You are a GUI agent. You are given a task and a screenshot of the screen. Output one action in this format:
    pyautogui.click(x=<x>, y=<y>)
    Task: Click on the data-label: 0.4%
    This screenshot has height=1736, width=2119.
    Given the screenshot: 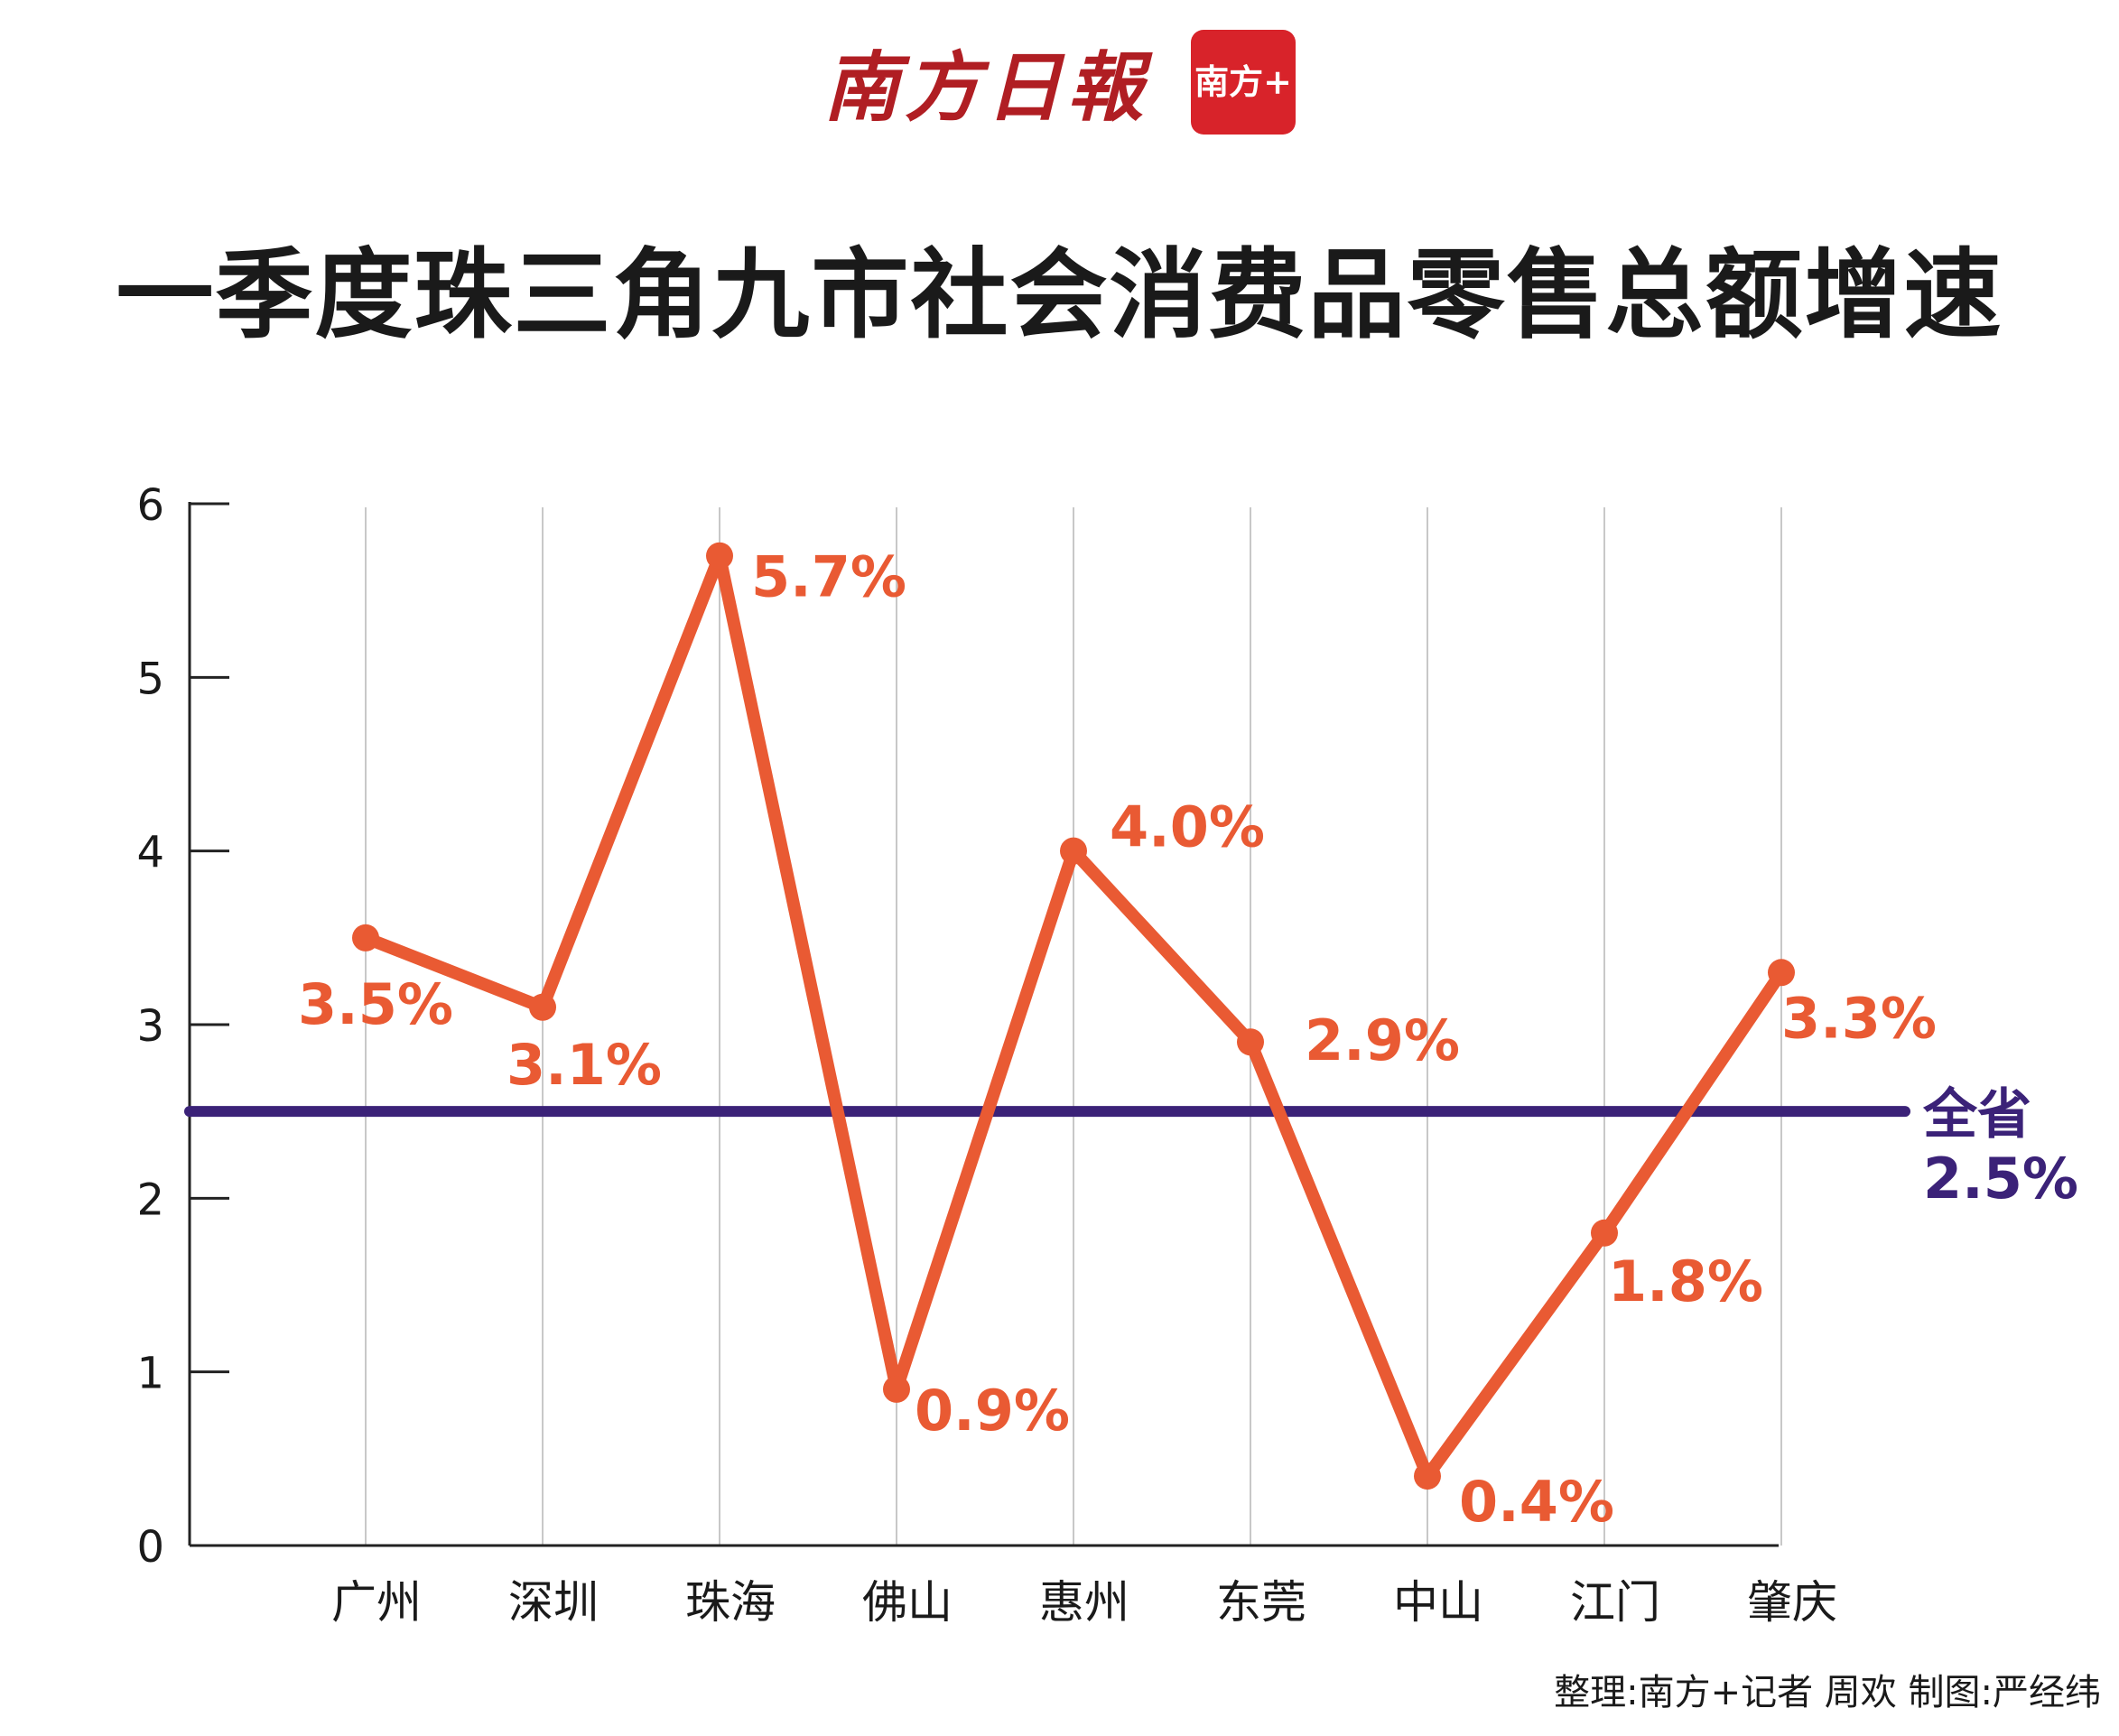 What is the action you would take?
    pyautogui.click(x=1536, y=1502)
    